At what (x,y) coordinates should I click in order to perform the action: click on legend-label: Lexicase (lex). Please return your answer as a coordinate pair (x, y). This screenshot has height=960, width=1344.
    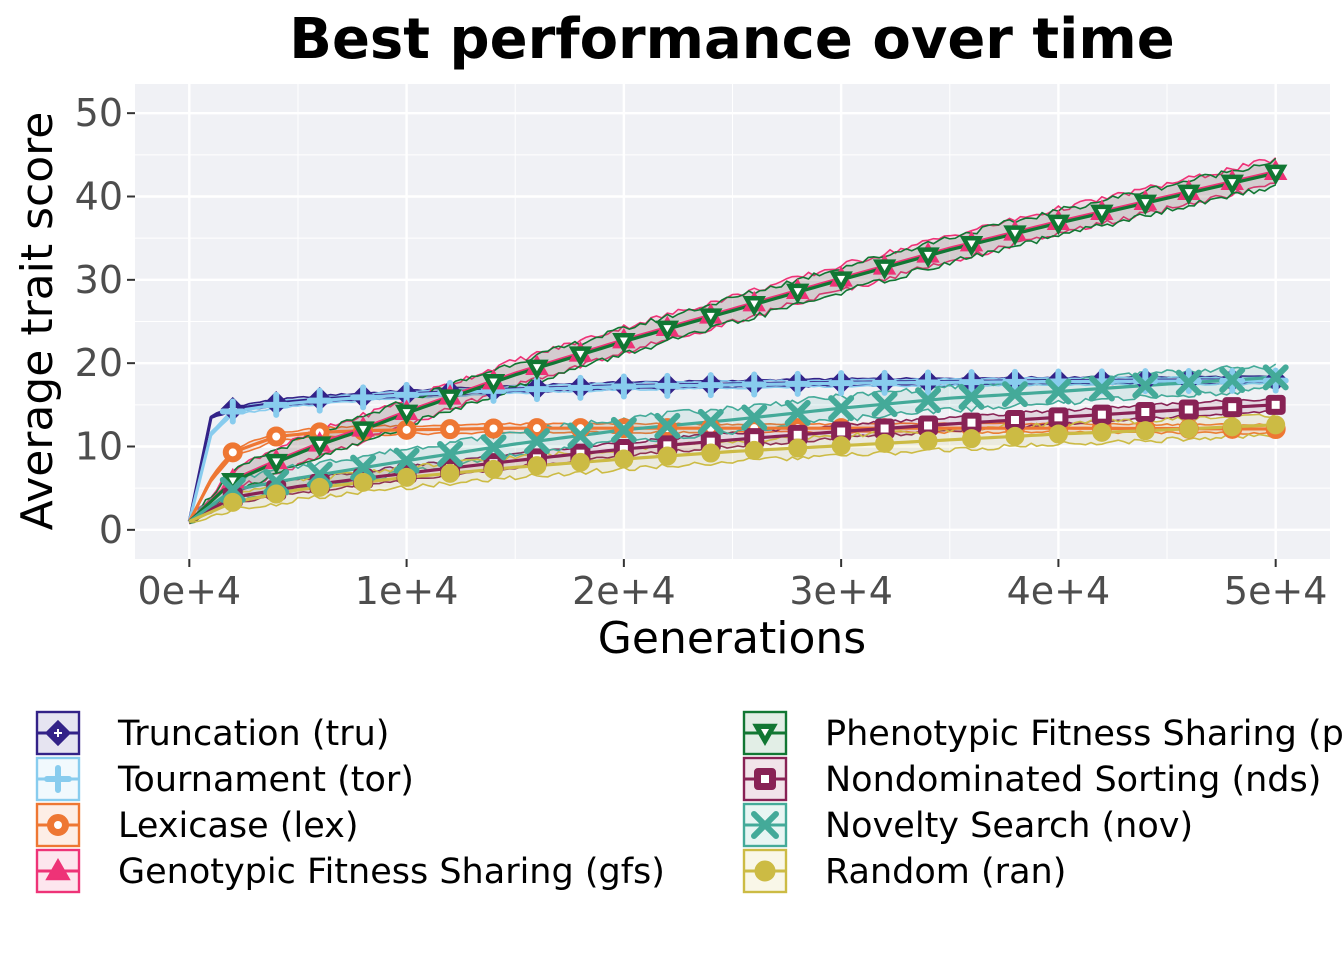
    Looking at the image, I should click on (238, 826).